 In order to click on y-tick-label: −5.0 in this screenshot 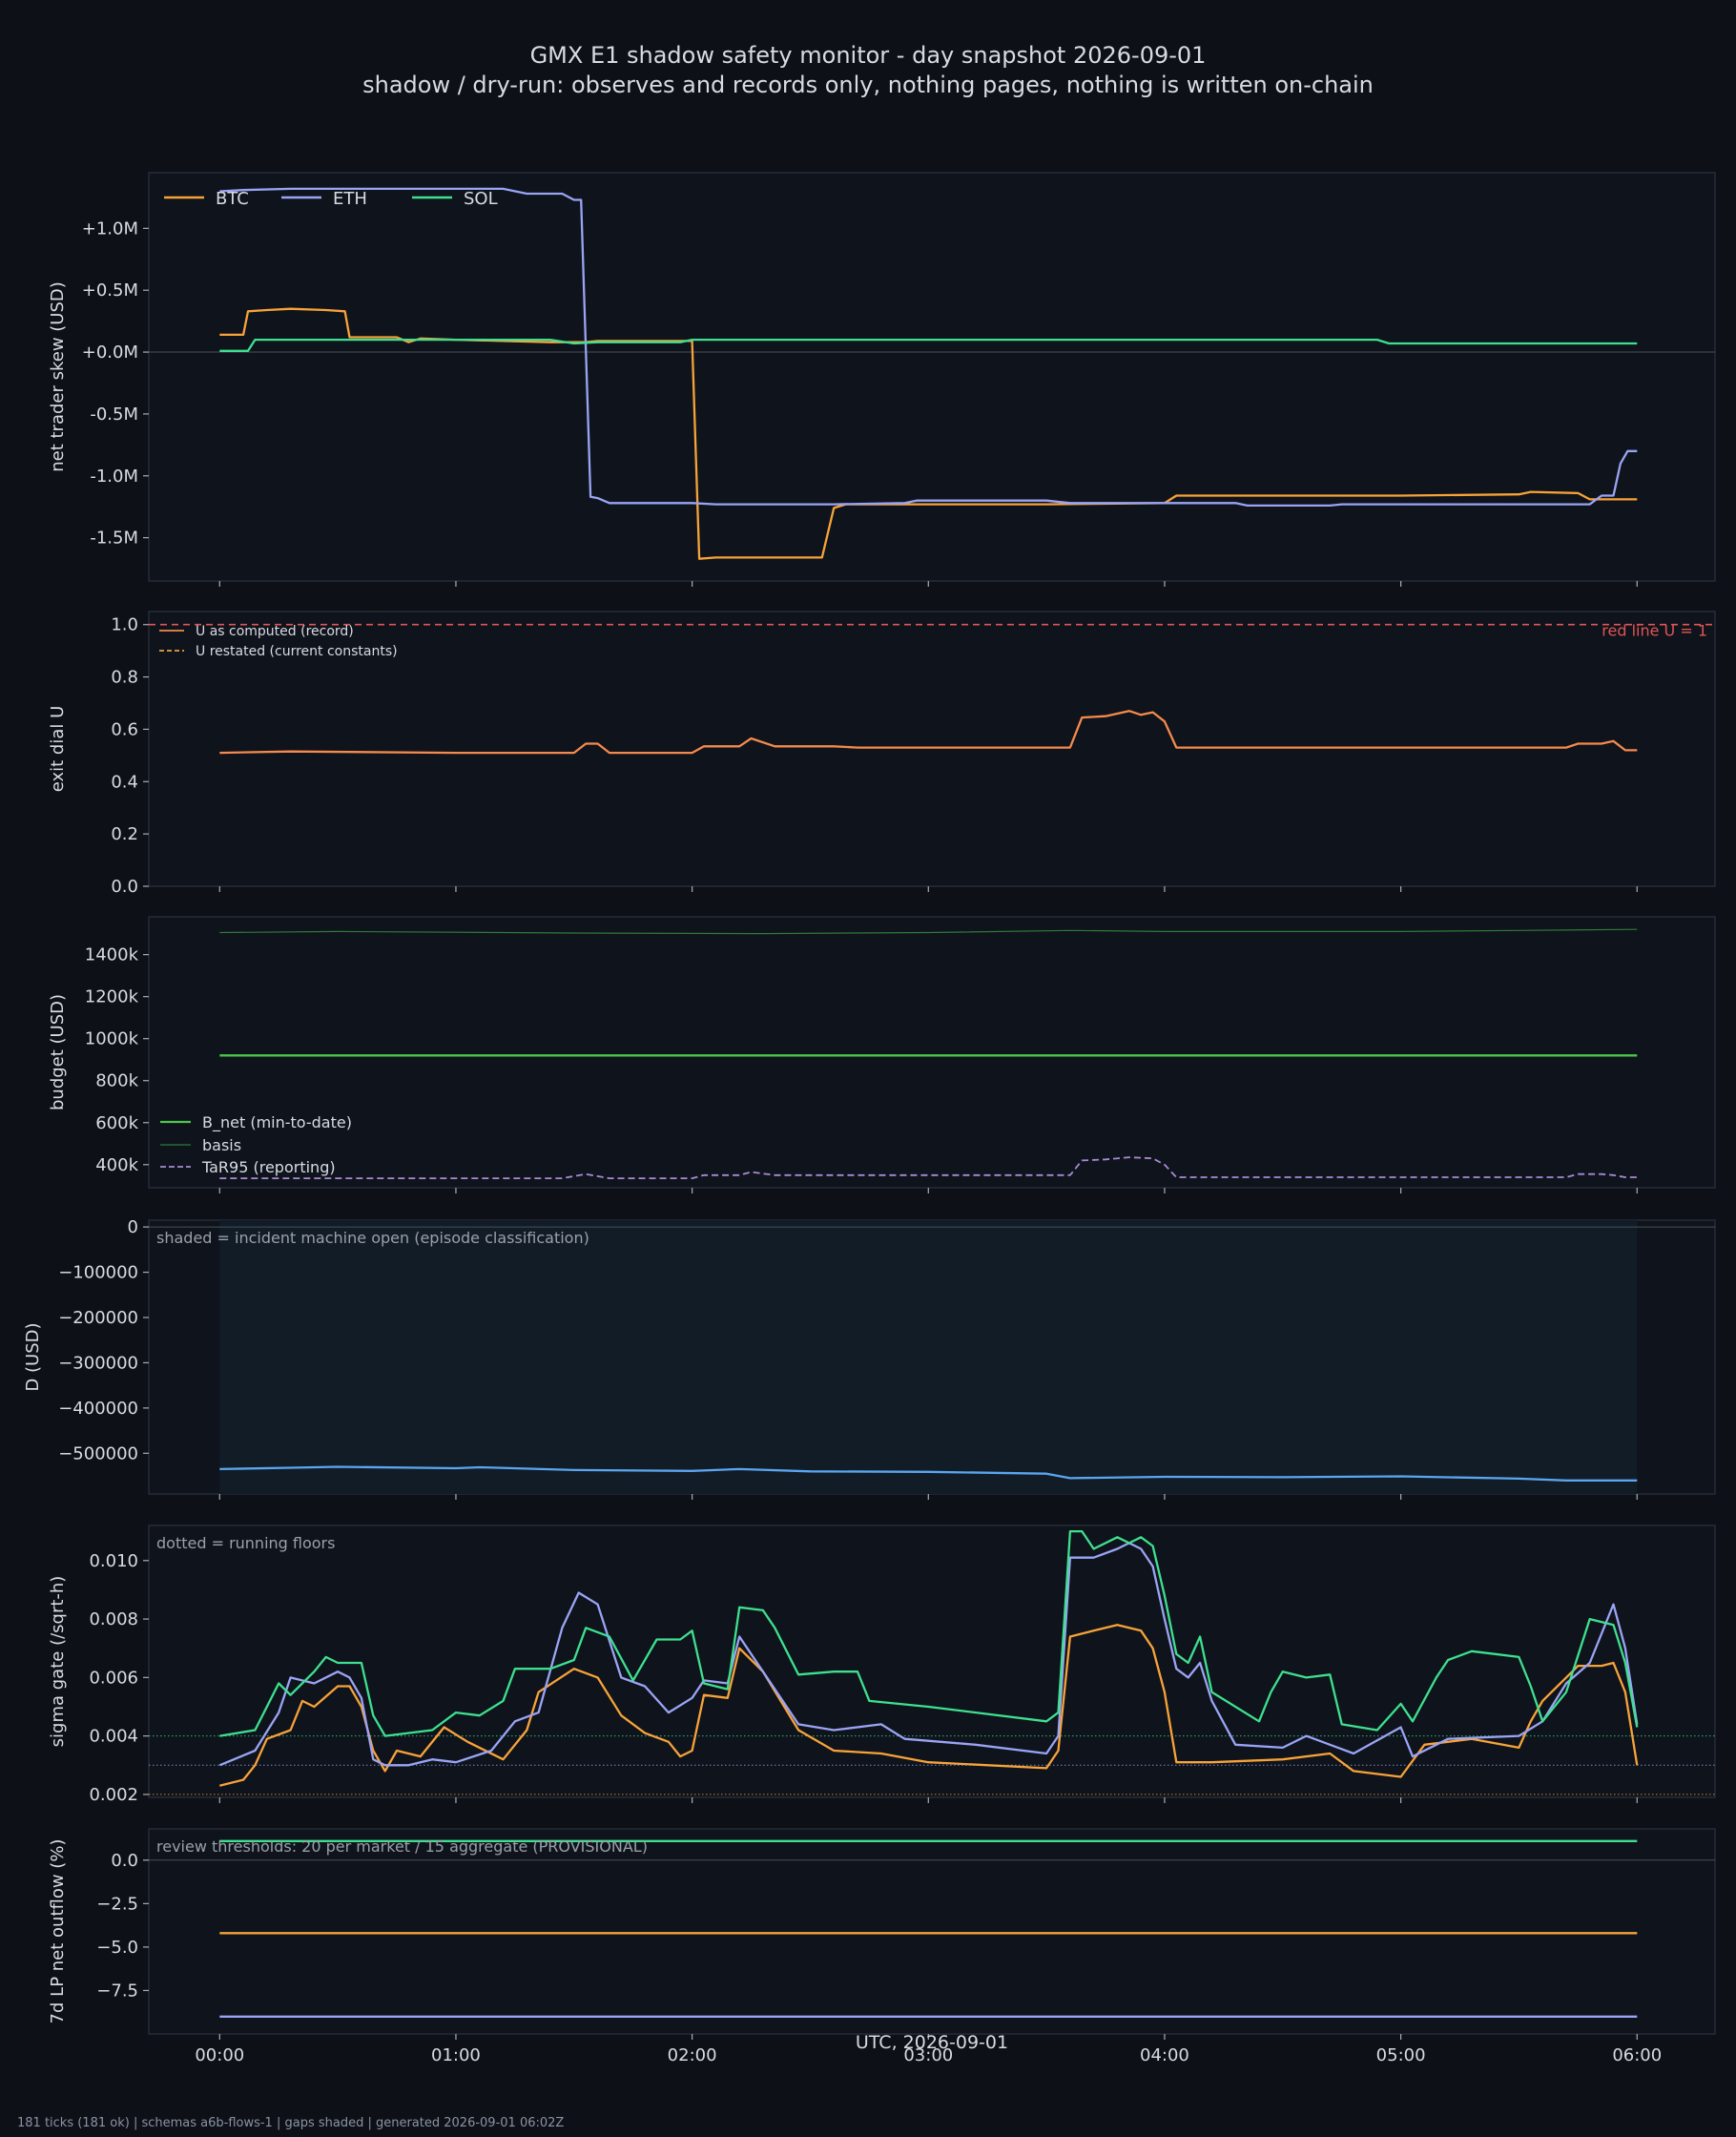, I will do `click(117, 1948)`.